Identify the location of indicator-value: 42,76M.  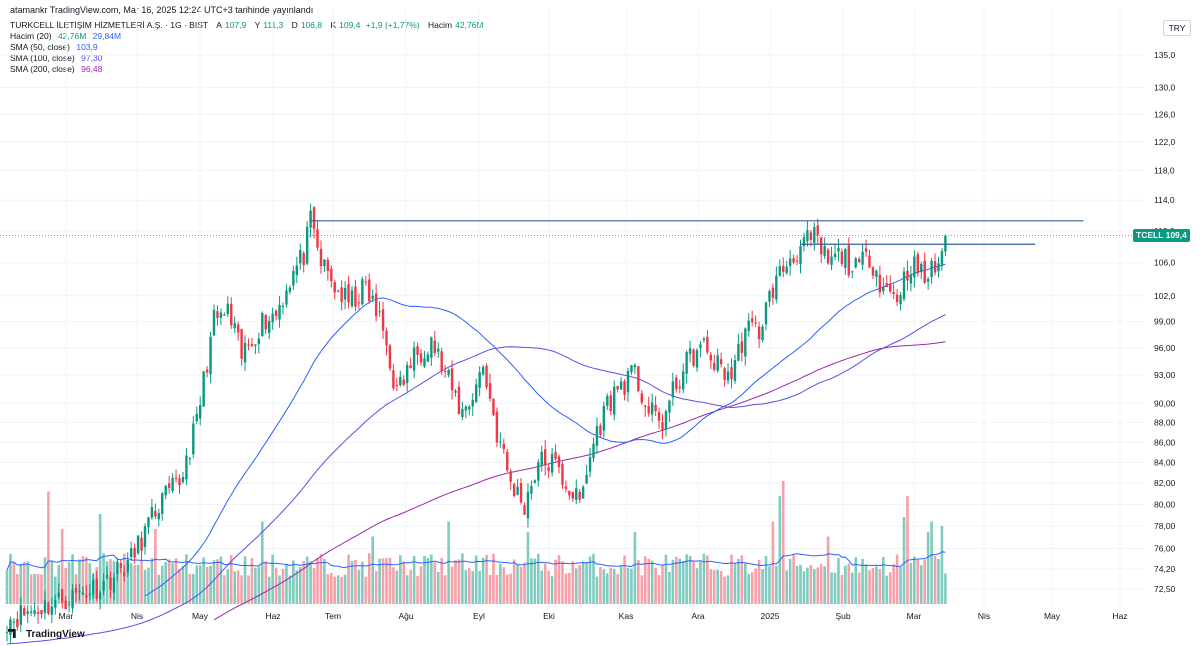
(72, 36).